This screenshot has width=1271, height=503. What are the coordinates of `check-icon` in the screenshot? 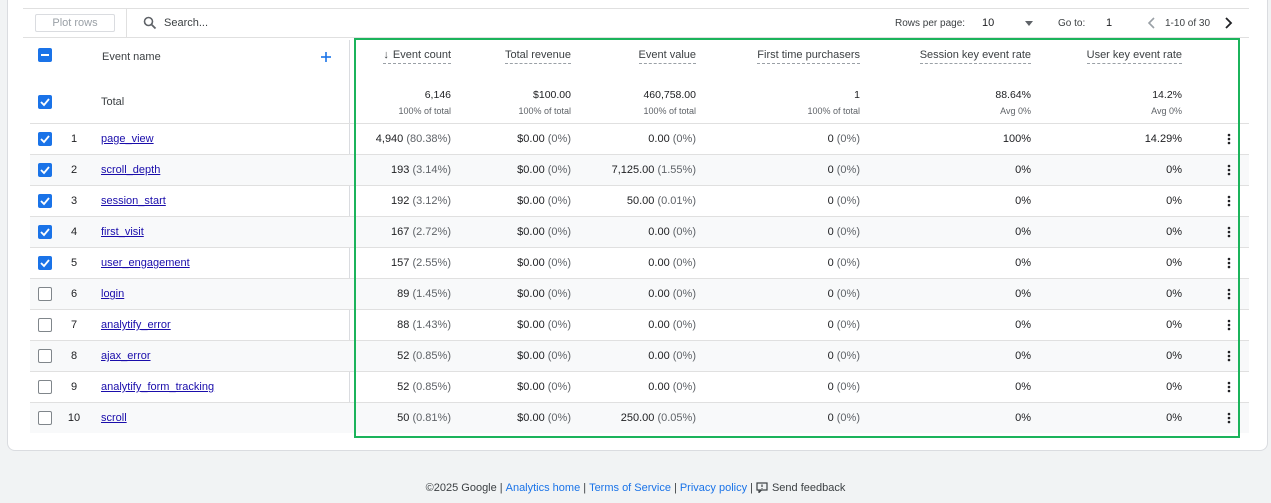 It's located at (45, 102).